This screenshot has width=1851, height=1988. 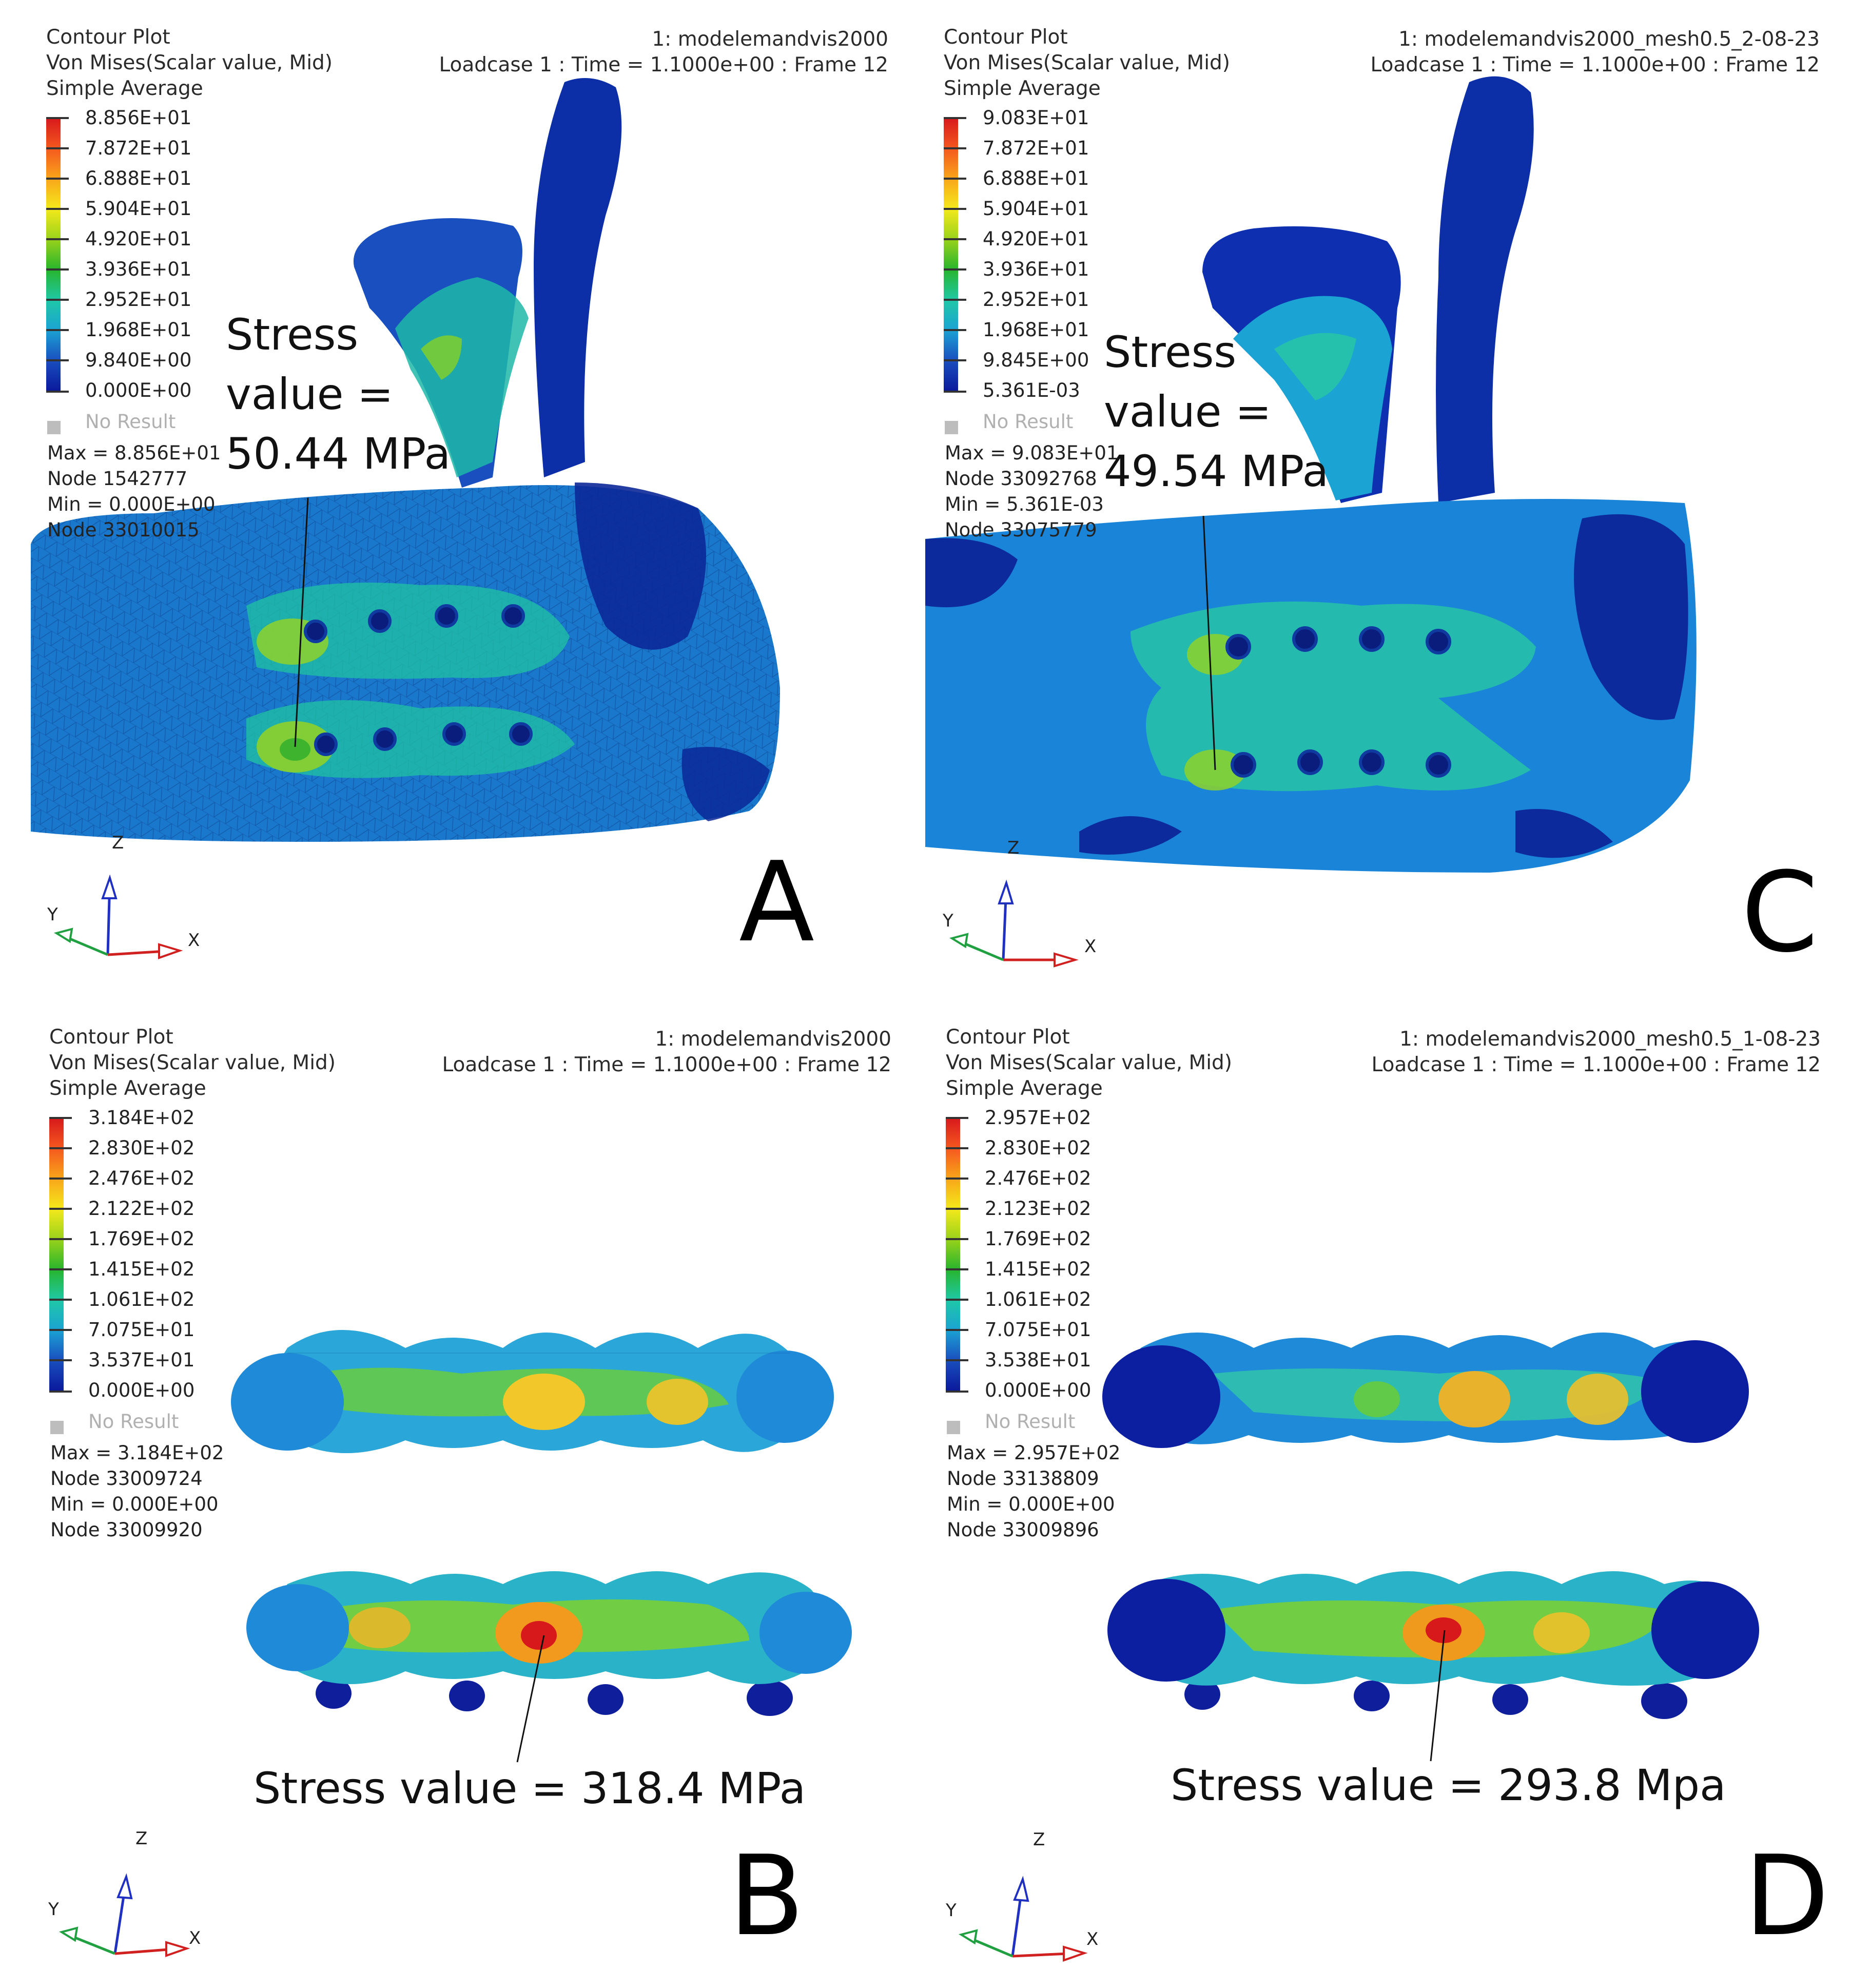 I want to click on legend-value: 1.968E+01, so click(x=138, y=330).